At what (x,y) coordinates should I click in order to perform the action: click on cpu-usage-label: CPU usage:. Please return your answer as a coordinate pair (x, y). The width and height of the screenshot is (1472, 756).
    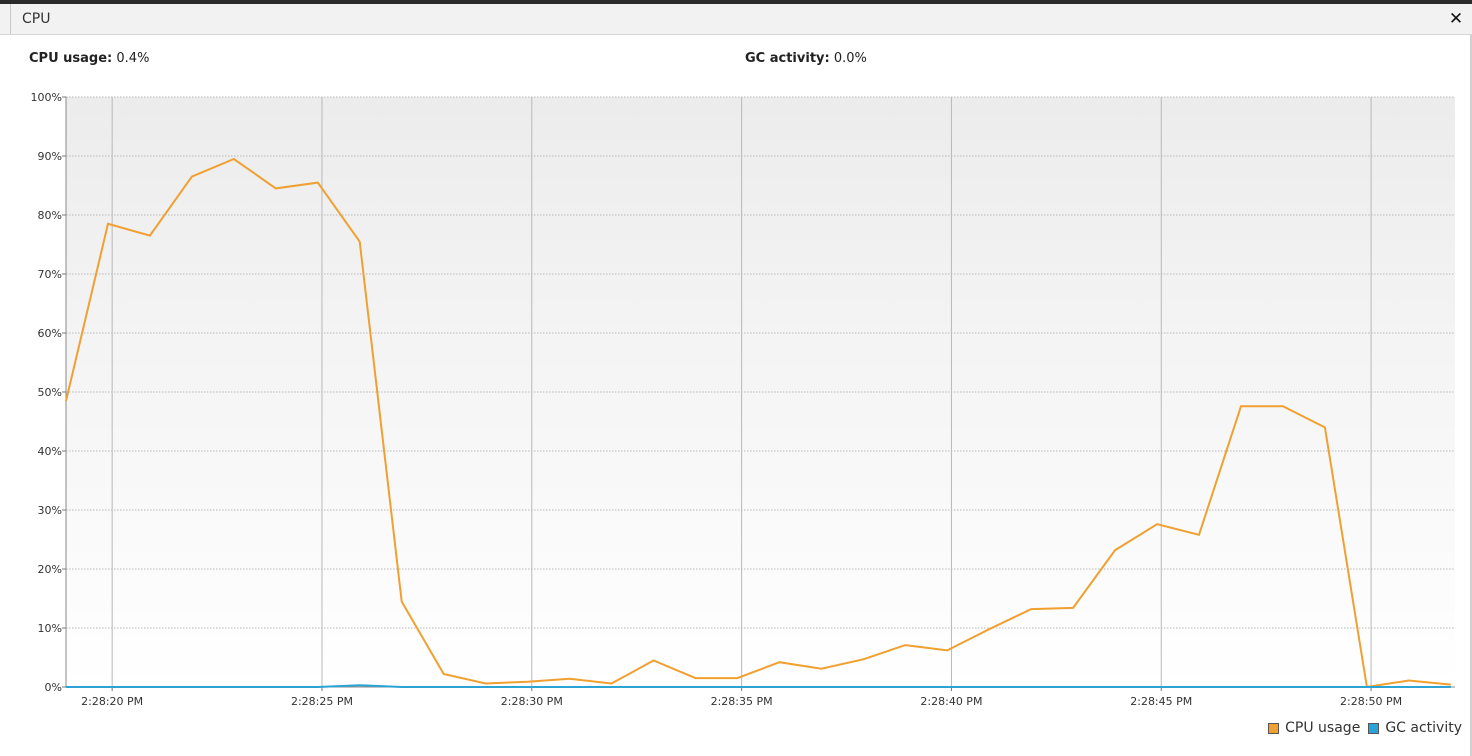
    Looking at the image, I should click on (71, 58).